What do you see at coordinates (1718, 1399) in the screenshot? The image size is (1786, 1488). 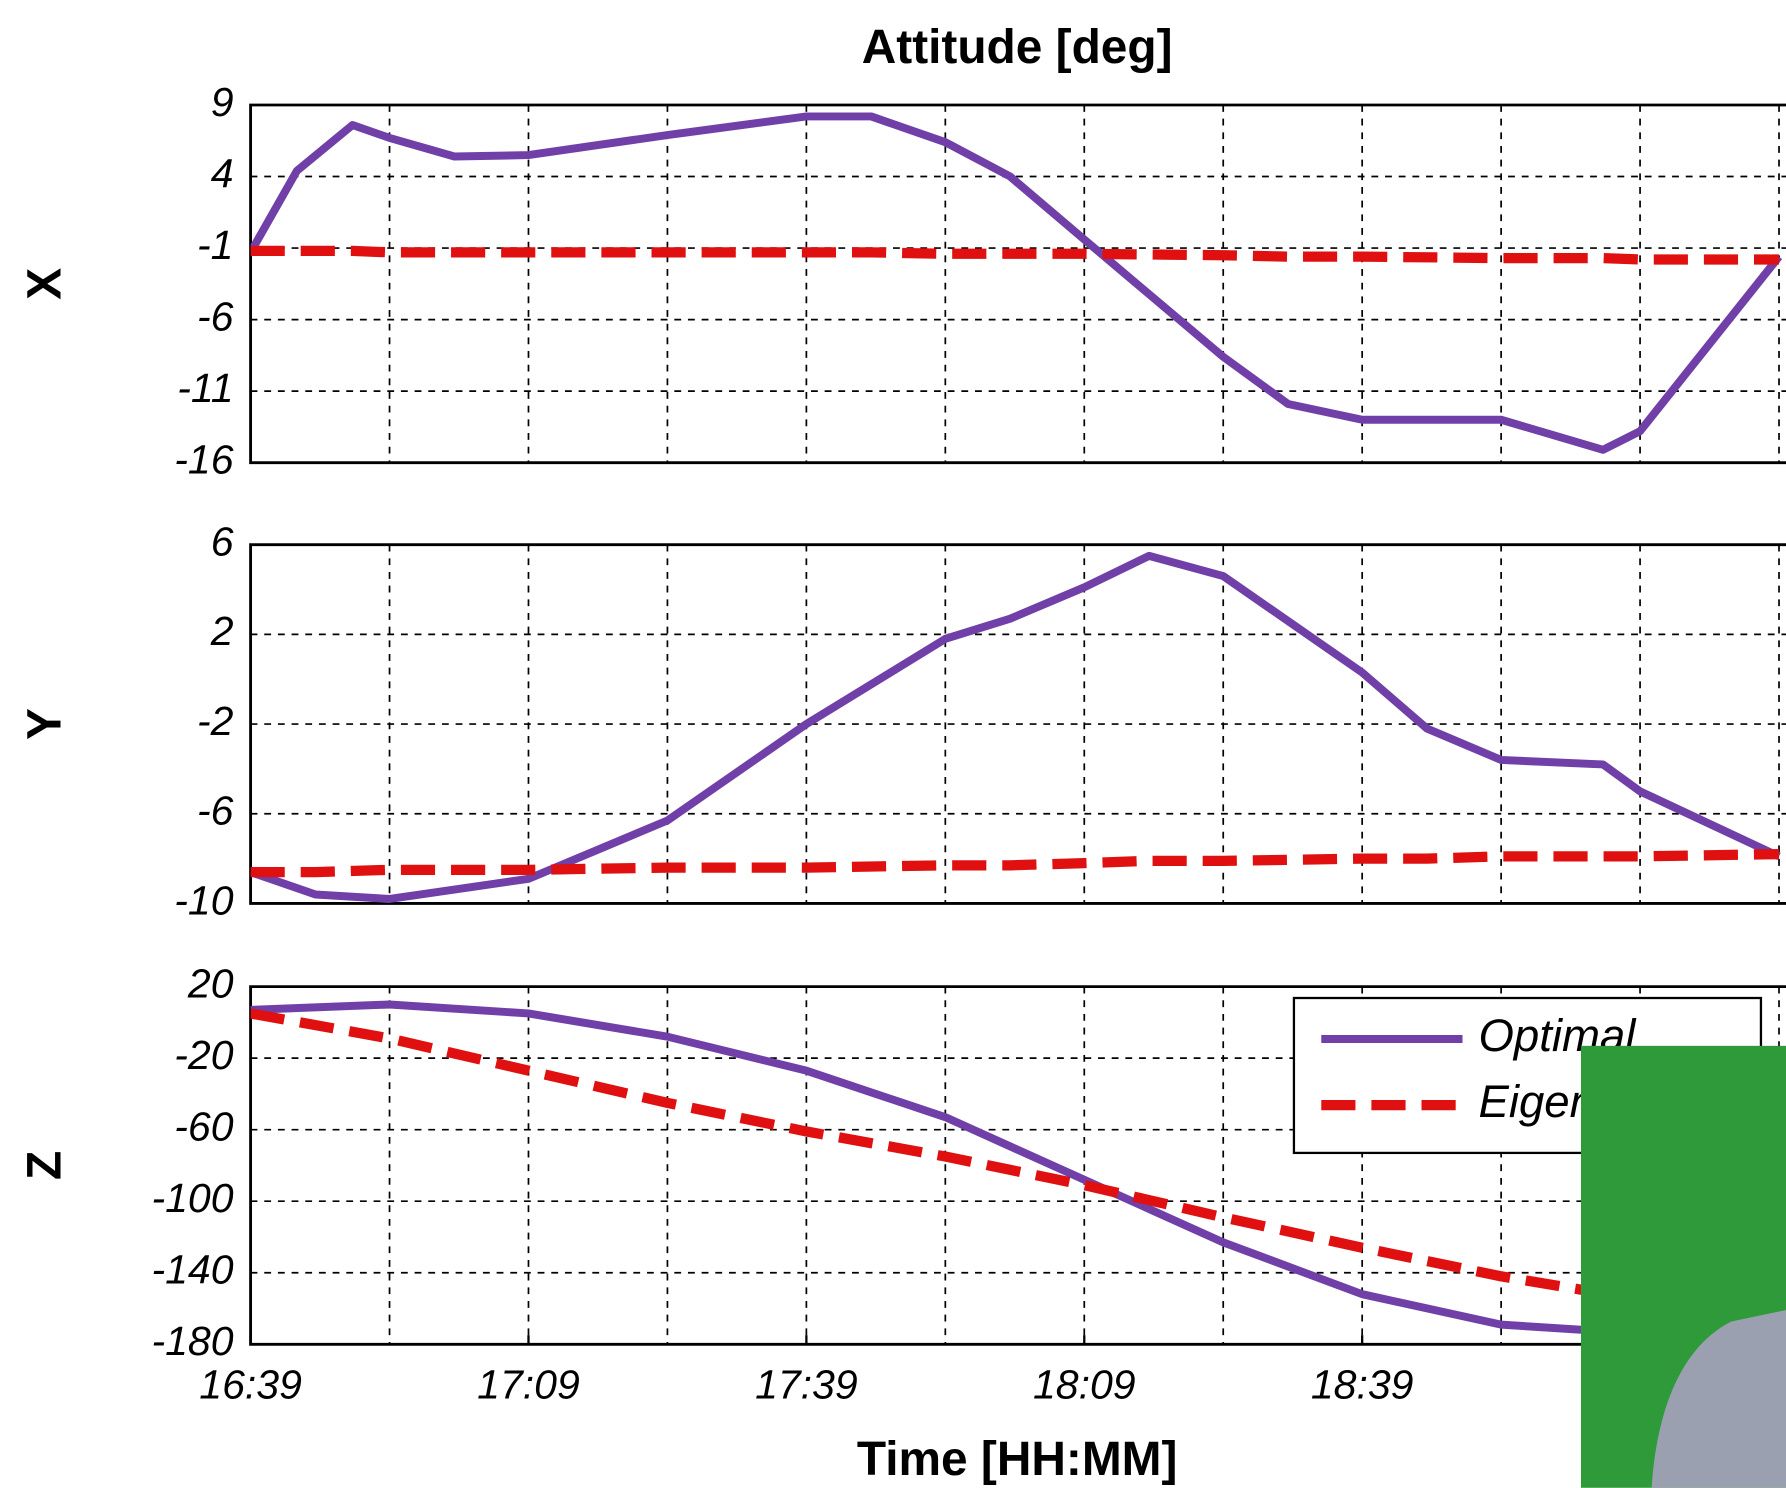 I see `overlay-person` at bounding box center [1718, 1399].